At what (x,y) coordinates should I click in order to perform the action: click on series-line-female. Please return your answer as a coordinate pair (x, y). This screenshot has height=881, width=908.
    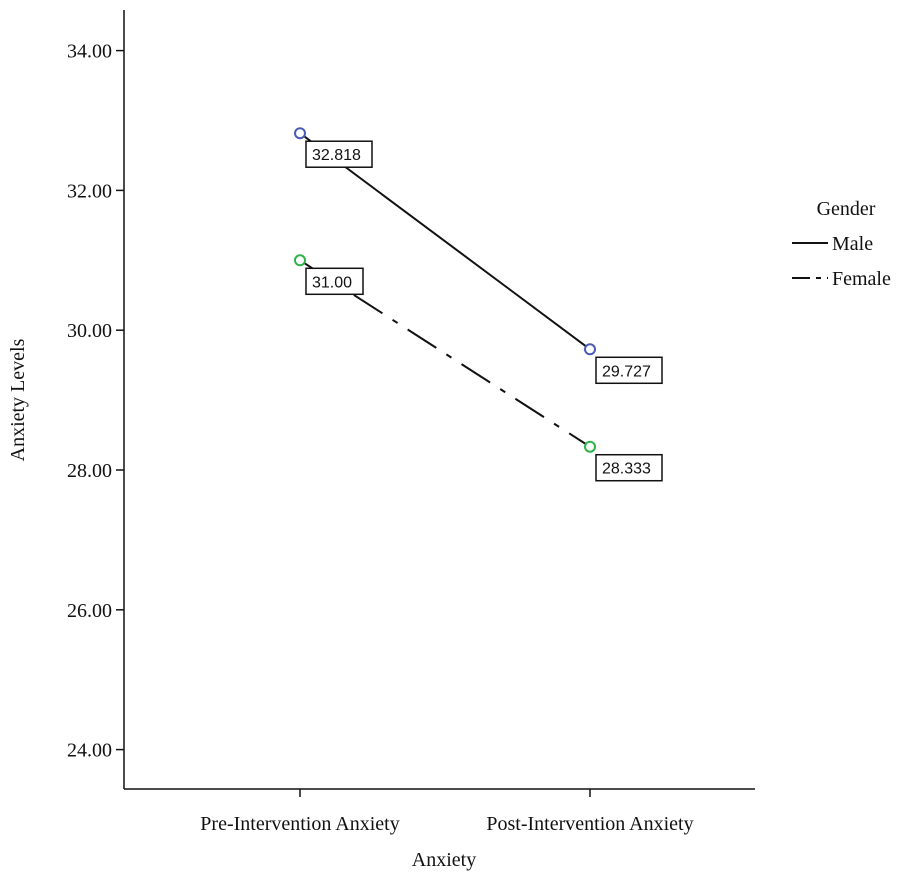
    Looking at the image, I should click on (445, 353).